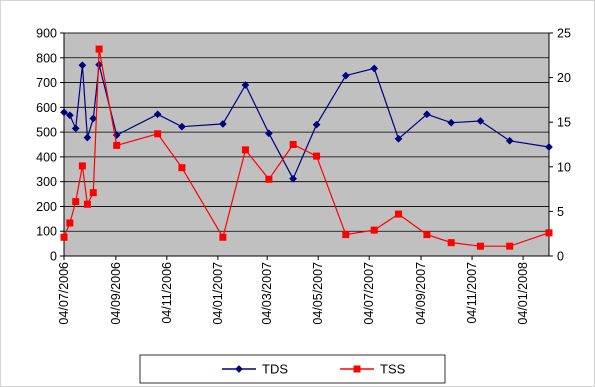 This screenshot has height=387, width=595. I want to click on x-axis-tick-label: 04/01/2007, so click(218, 293).